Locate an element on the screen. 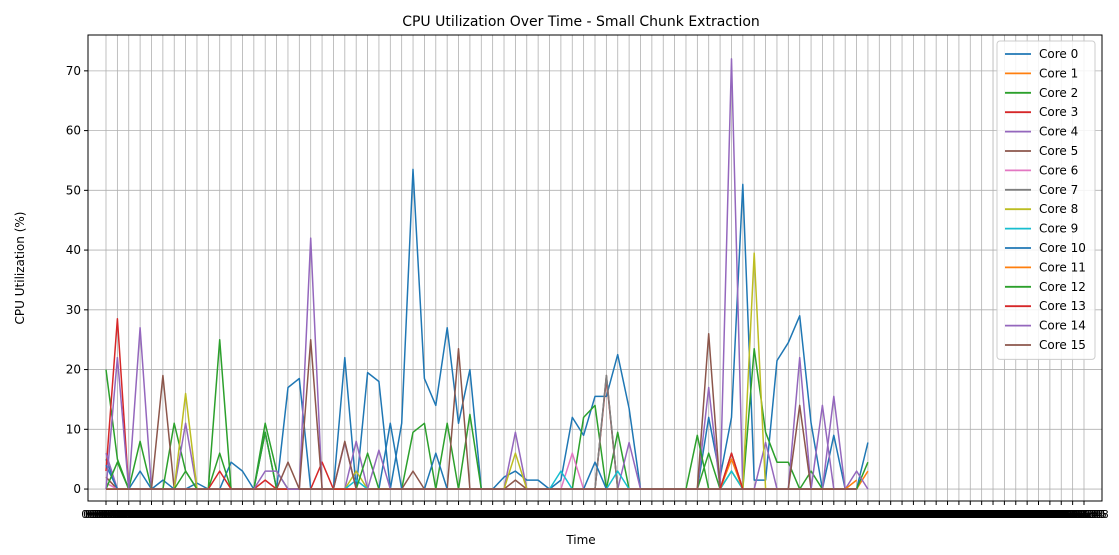 The image size is (1119, 555). x-tick-label: 06:40:10 is located at coordinates (938, 514).